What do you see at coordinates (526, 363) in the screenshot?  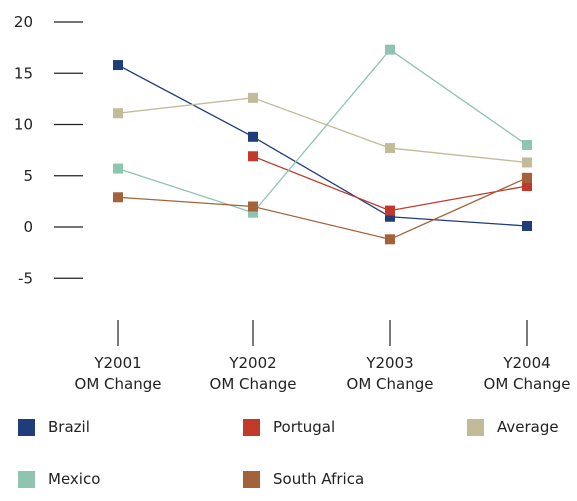 I see `x-tick-label: Y2004` at bounding box center [526, 363].